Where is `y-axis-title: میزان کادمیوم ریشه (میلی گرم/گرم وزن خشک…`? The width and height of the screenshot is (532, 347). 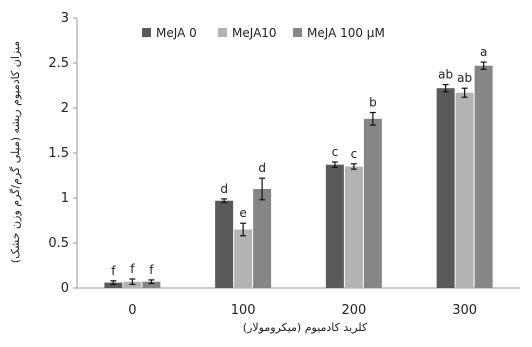 y-axis-title: میزان کادمیوم ریشه (میلی گرم/گرم وزن خشک… is located at coordinates (15, 152).